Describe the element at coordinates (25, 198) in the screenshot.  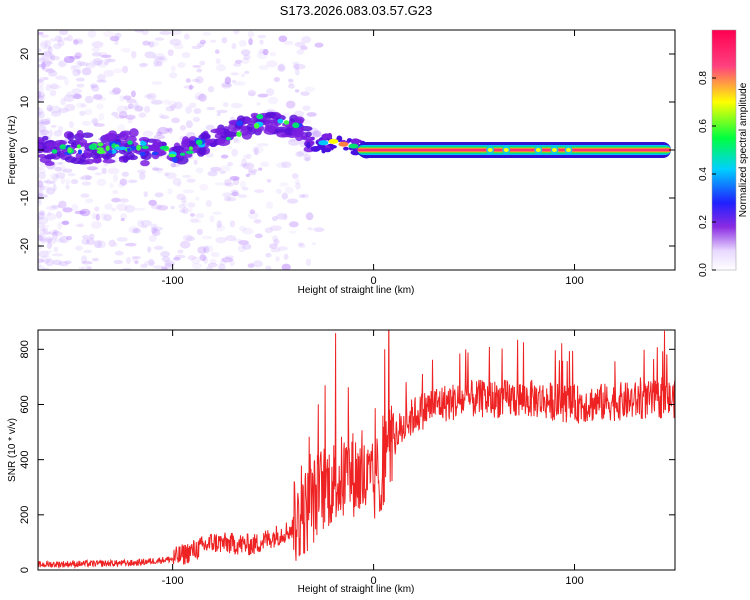
I see `spectrogram-y-tick-label: -10` at that location.